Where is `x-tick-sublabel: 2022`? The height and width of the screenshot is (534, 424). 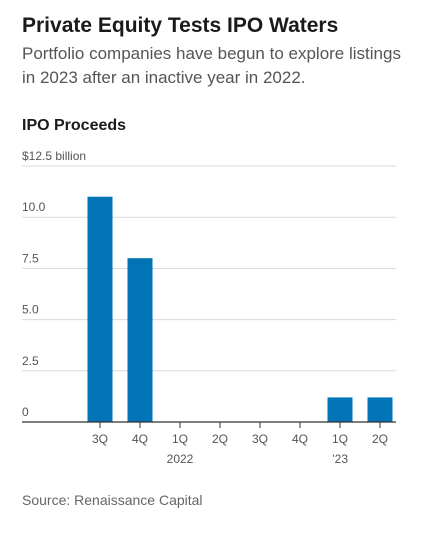 x-tick-sublabel: 2022 is located at coordinates (180, 459).